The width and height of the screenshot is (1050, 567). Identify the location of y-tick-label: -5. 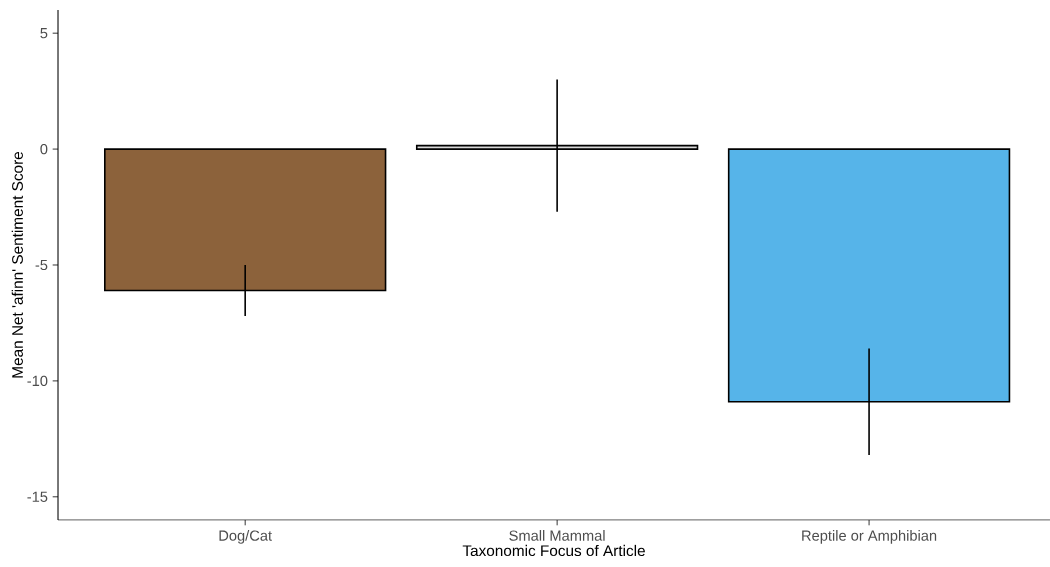
(41, 265).